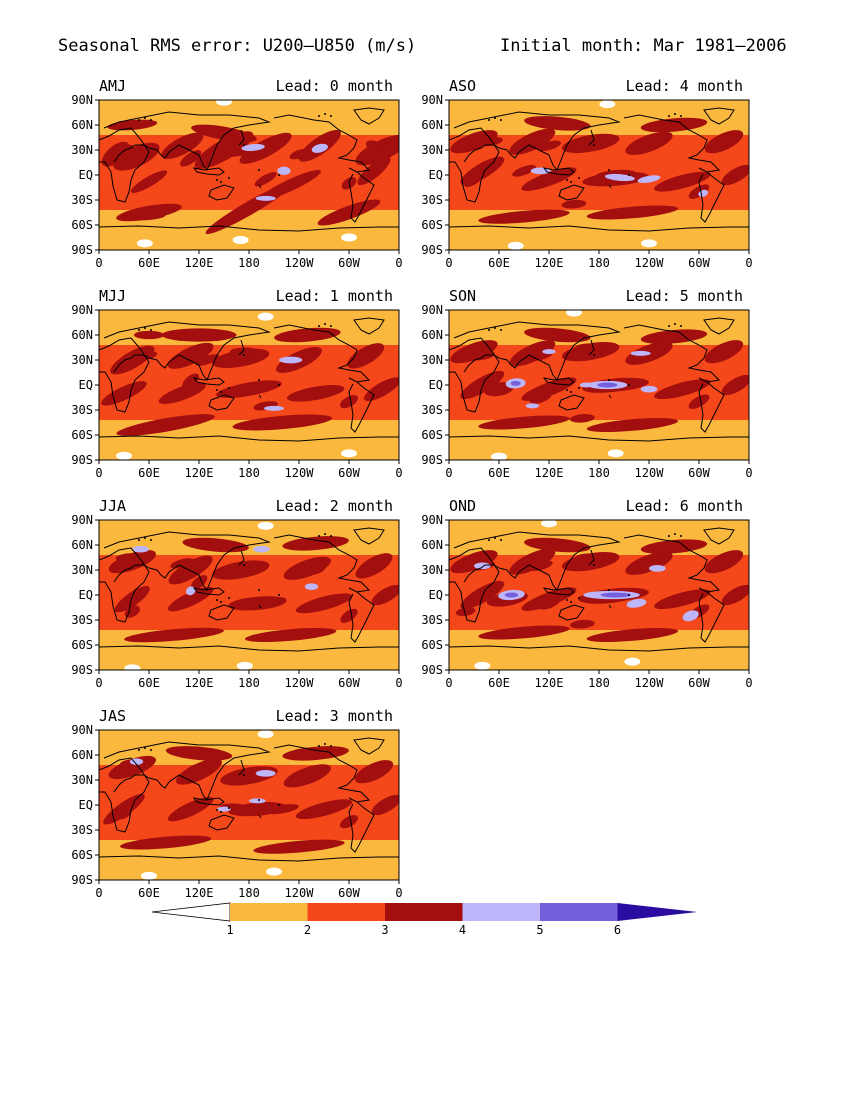 Image resolution: width=850 pixels, height=1100 pixels. What do you see at coordinates (643, 46) in the screenshot?
I see `figure-subtitle: Initial month: Mar 1981—2006` at bounding box center [643, 46].